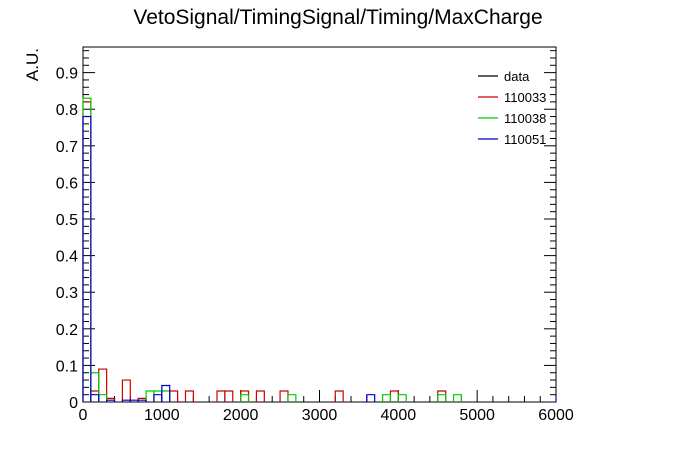 The height and width of the screenshot is (472, 696). Describe the element at coordinates (556, 415) in the screenshot. I see `x-tick-label: 6000` at that location.